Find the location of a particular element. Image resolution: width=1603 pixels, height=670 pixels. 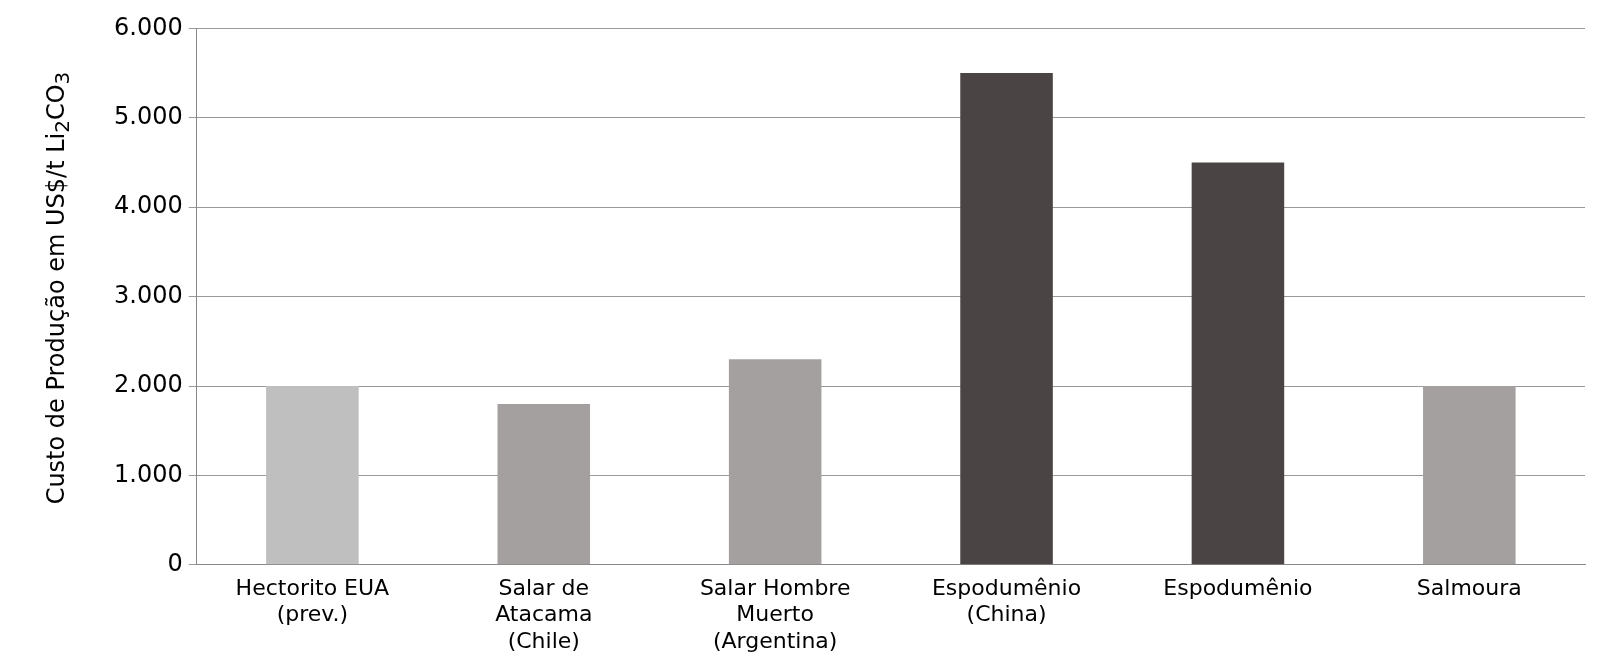

y-tick-label: 1.000 is located at coordinates (148, 473).